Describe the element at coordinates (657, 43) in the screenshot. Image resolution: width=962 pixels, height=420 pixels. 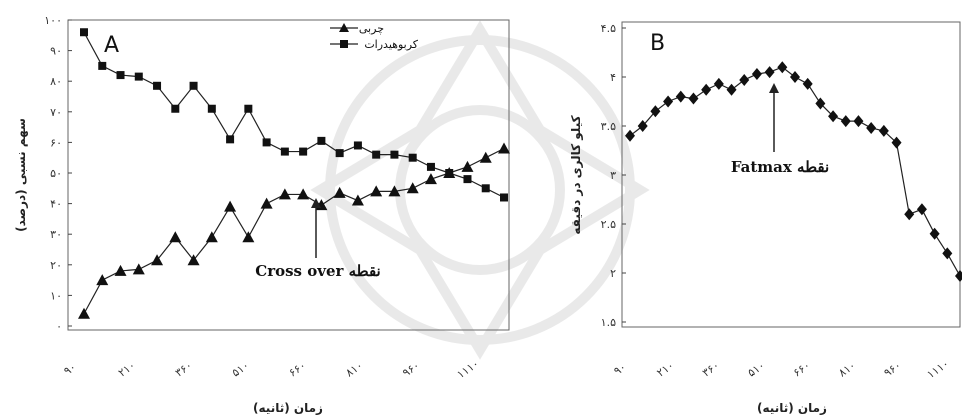
I see `panel-b-letter: B` at that location.